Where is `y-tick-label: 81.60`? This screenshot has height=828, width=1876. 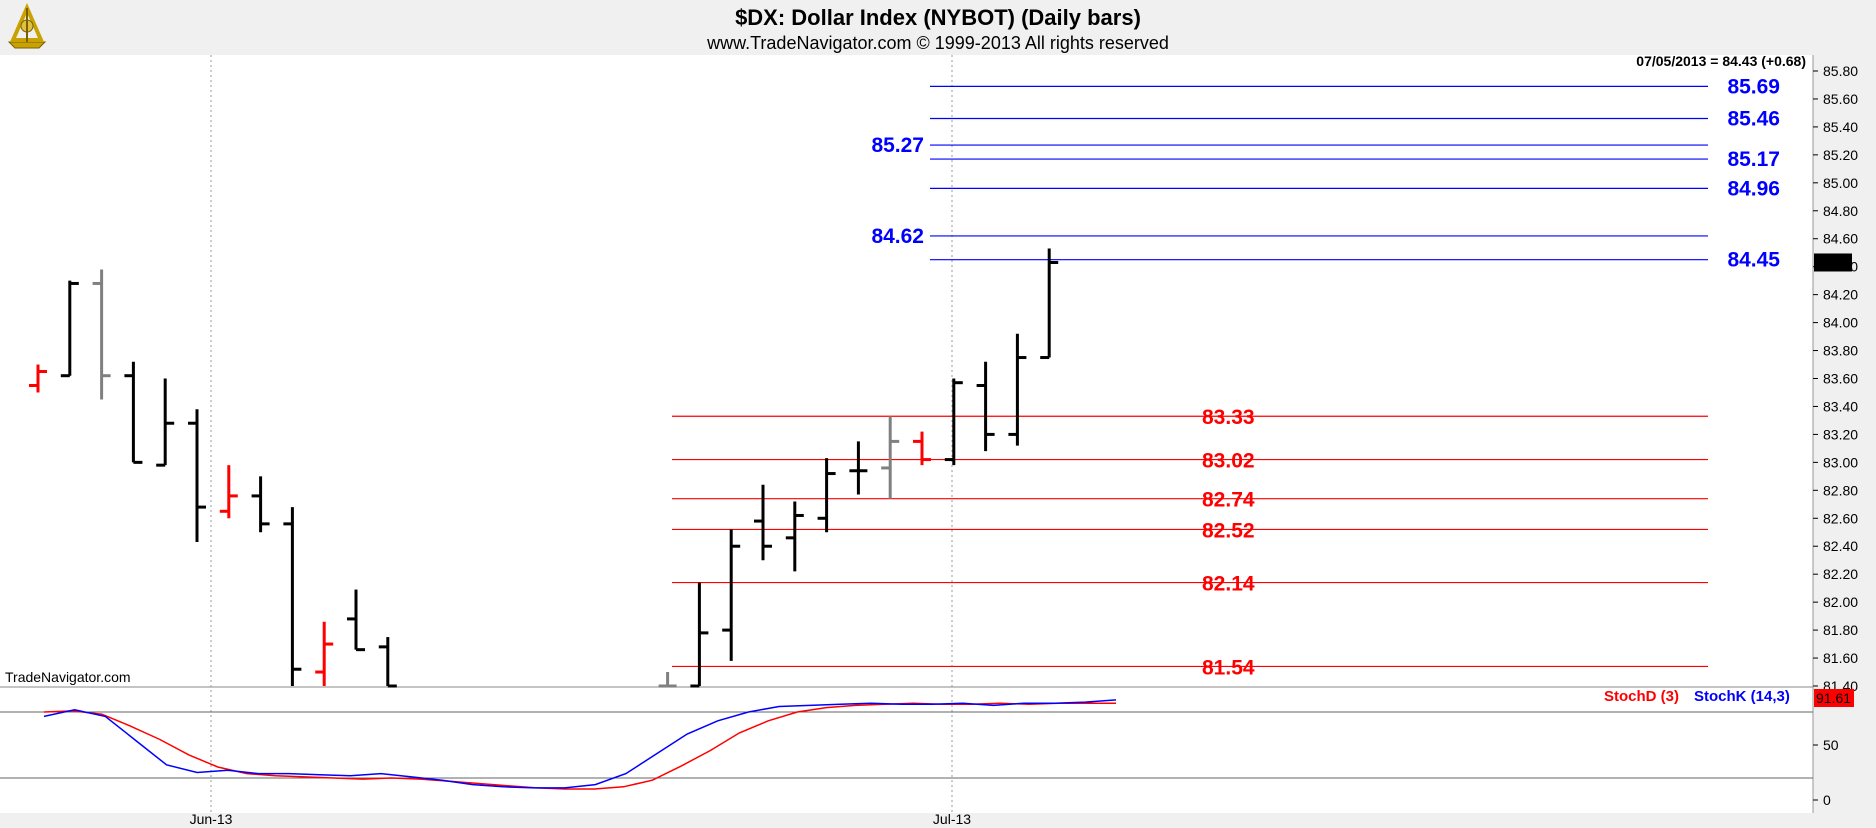 y-tick-label: 81.60 is located at coordinates (1840, 658).